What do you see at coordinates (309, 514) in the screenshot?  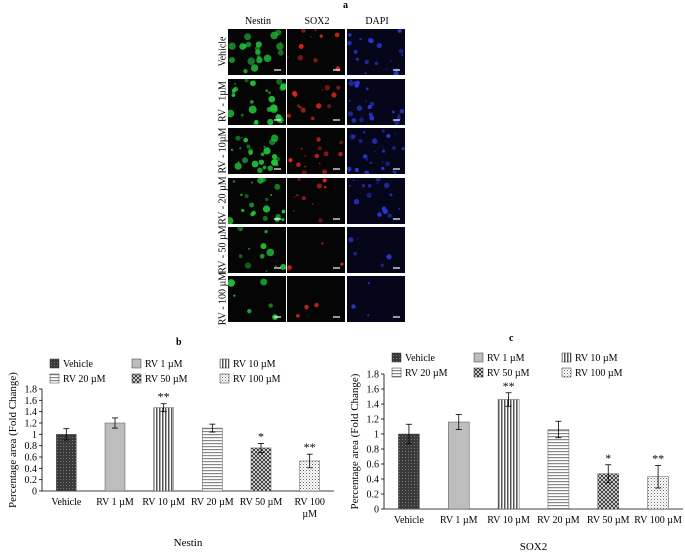 I see `x-tick-label: µM` at bounding box center [309, 514].